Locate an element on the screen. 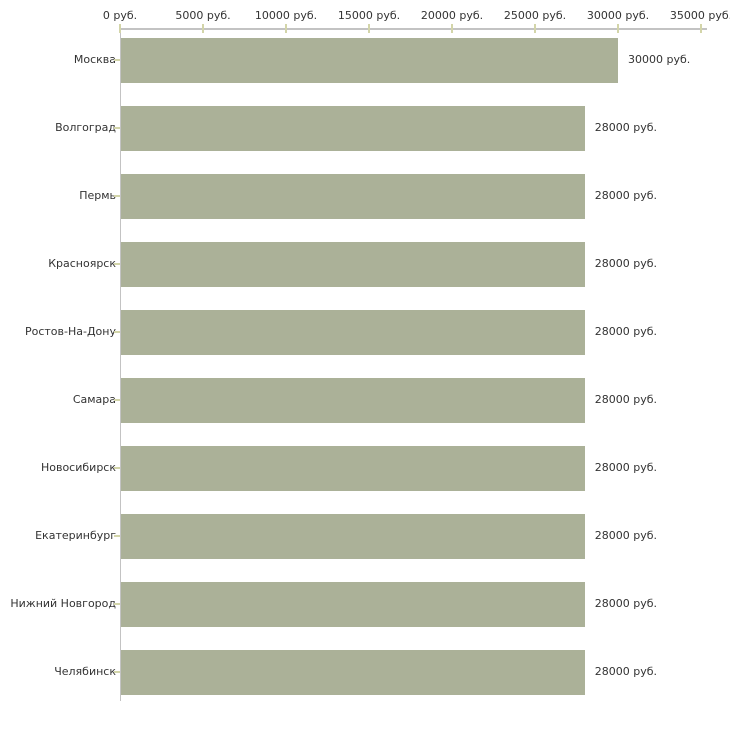 This screenshot has width=730, height=730. x-axis-tick-label: 0 руб. is located at coordinates (120, 15).